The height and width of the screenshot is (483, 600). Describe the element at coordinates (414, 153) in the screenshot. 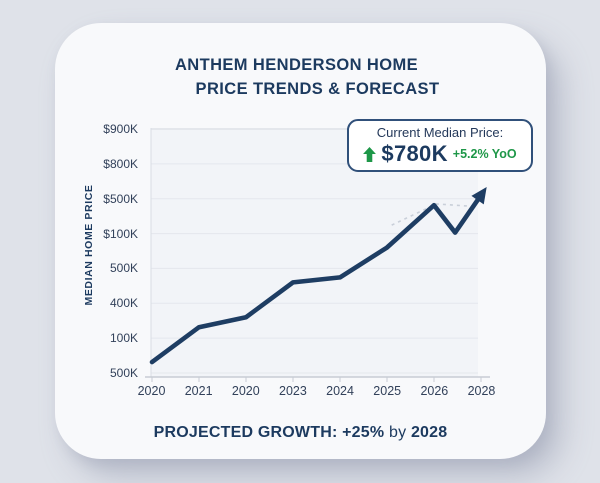

I see `current-price-value: $780K` at that location.